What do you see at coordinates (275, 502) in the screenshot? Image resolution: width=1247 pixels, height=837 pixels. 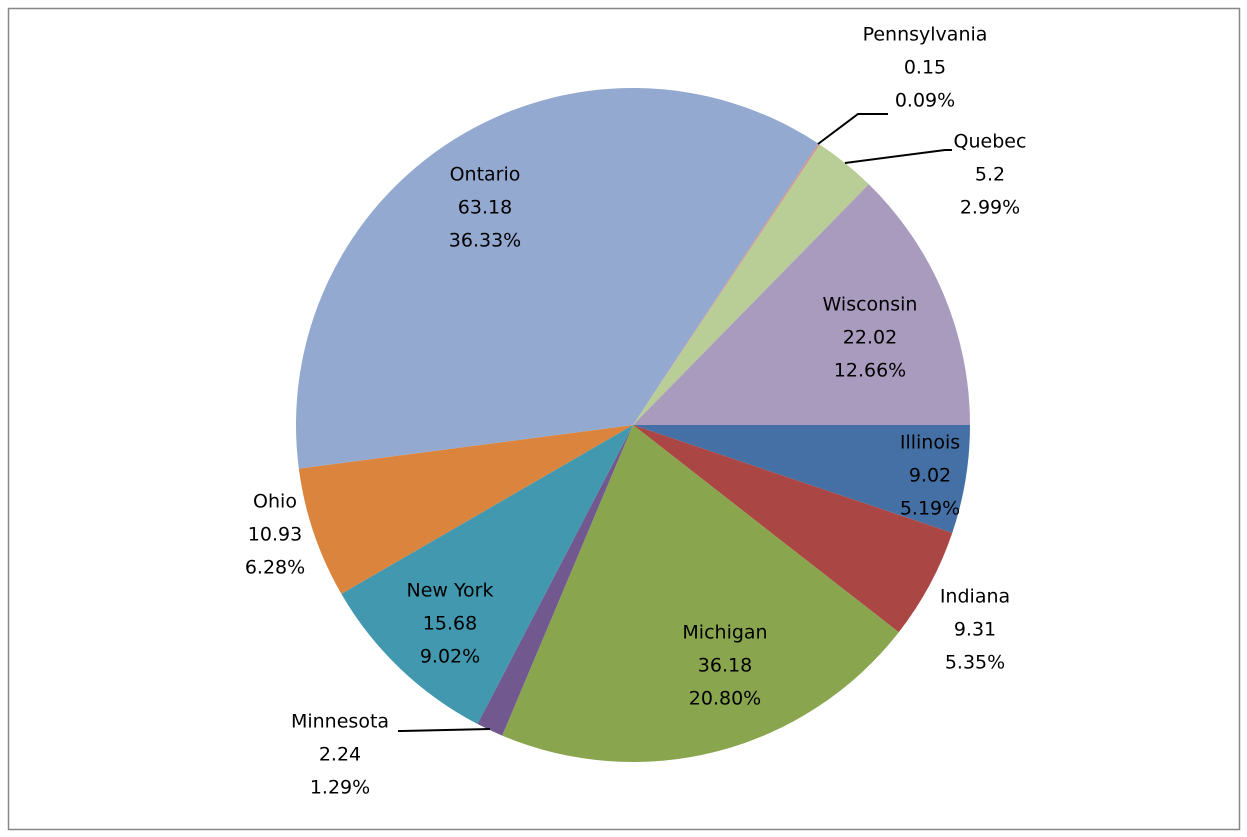 I see `slice-label-name: Ohio` at bounding box center [275, 502].